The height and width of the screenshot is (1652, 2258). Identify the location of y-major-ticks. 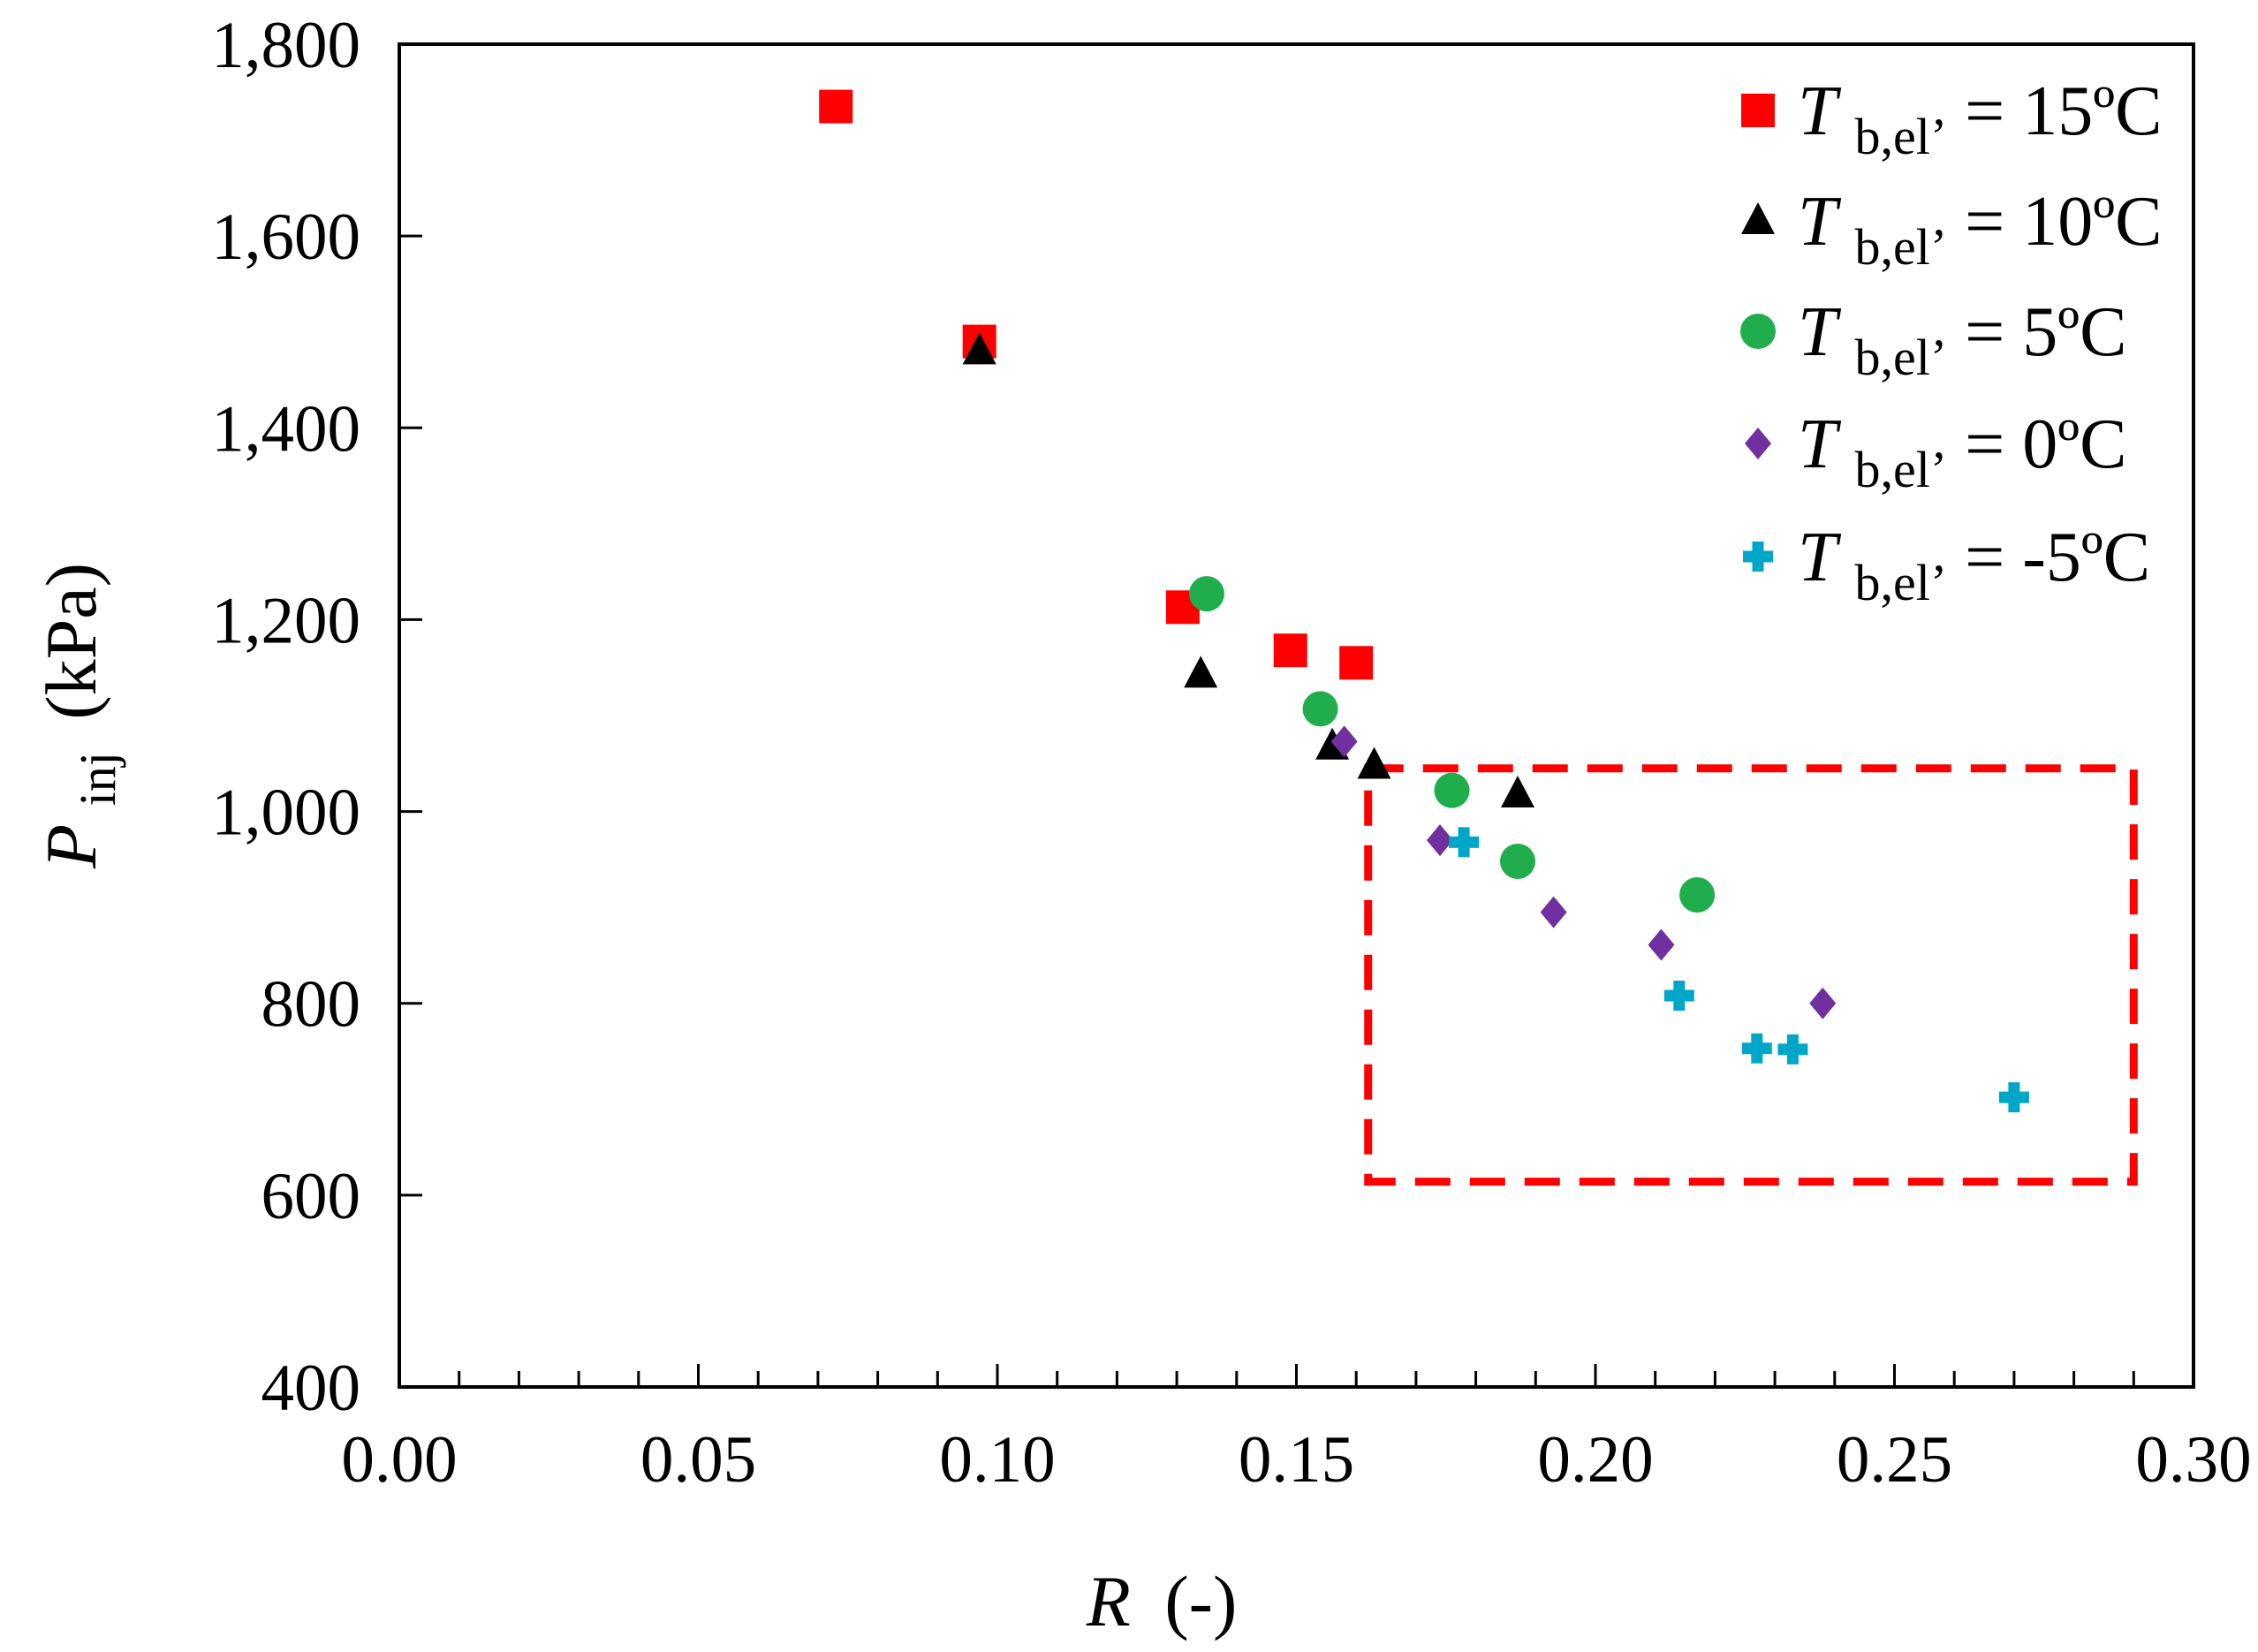
(410, 715).